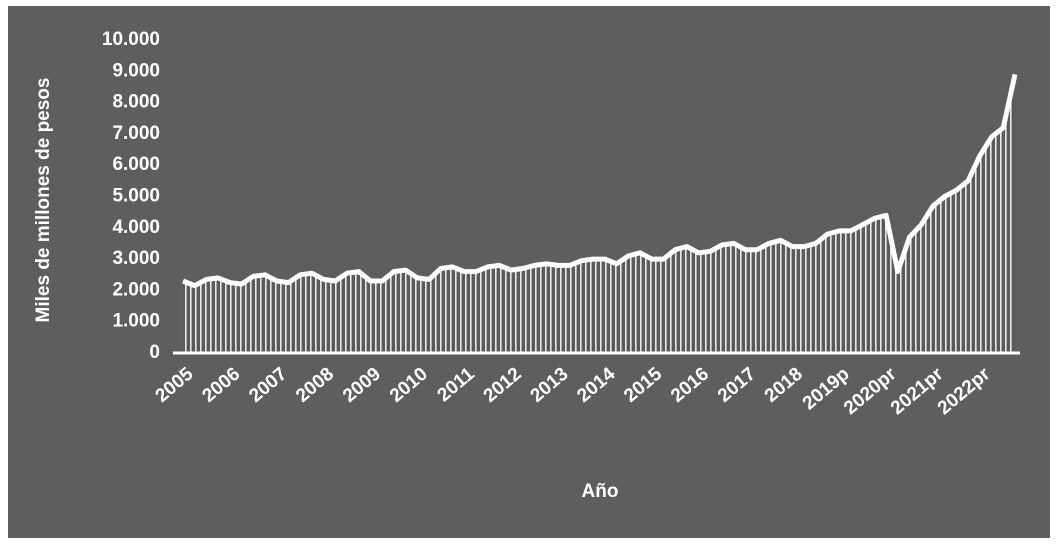  What do you see at coordinates (136, 133) in the screenshot?
I see `y-tick-label: 7.000` at bounding box center [136, 133].